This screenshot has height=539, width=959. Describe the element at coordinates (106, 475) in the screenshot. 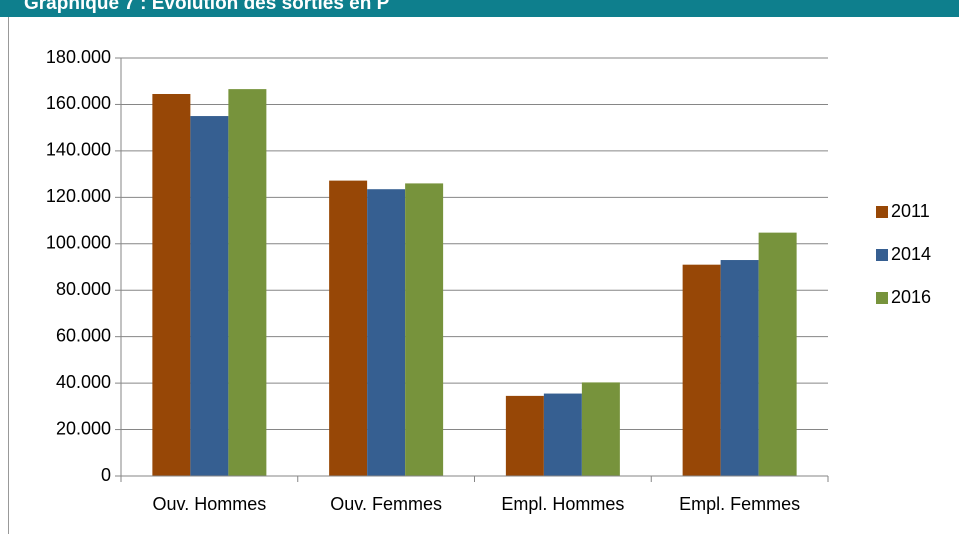

I see `y-tick-label: 0` at that location.